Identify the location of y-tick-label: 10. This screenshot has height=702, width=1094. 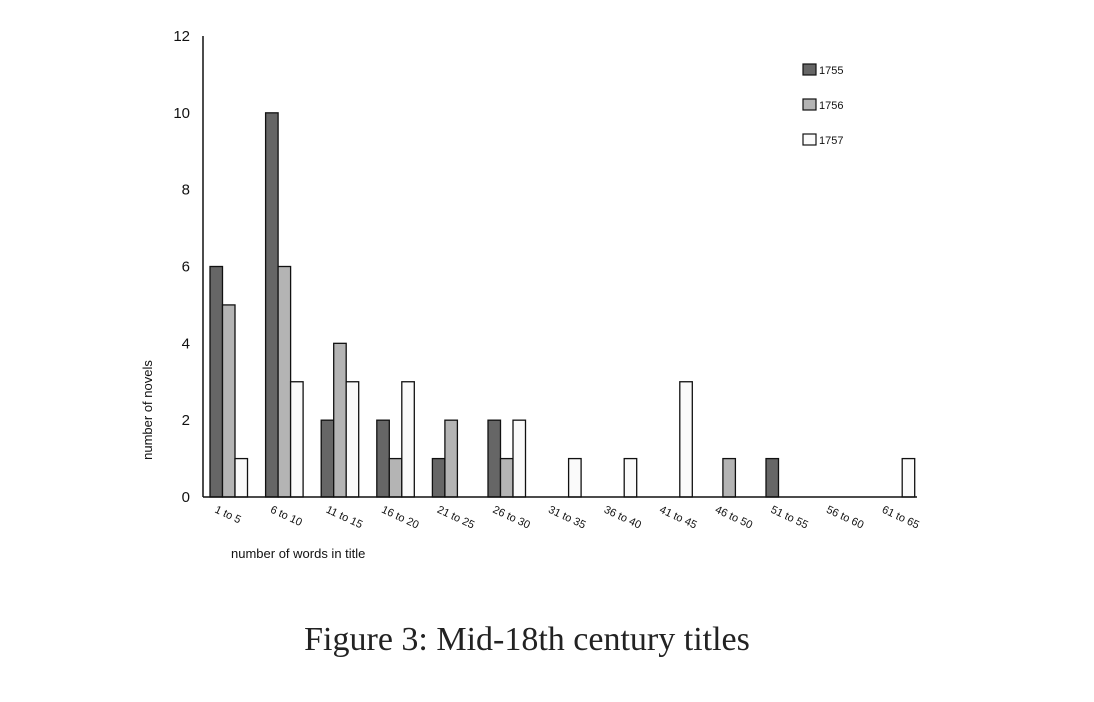
(181, 113).